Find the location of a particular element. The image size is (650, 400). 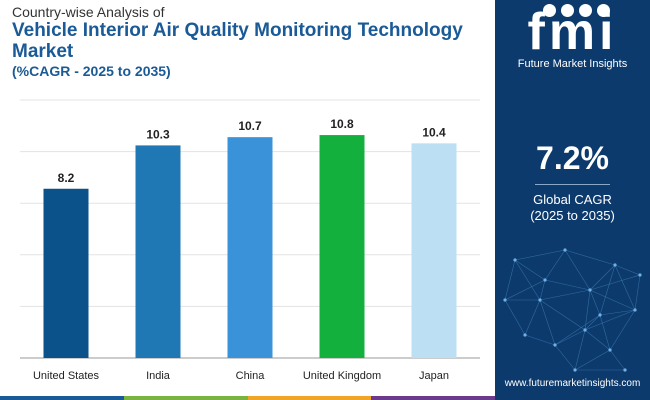

website-link: www.futuremarketinsights.com is located at coordinates (572, 383).